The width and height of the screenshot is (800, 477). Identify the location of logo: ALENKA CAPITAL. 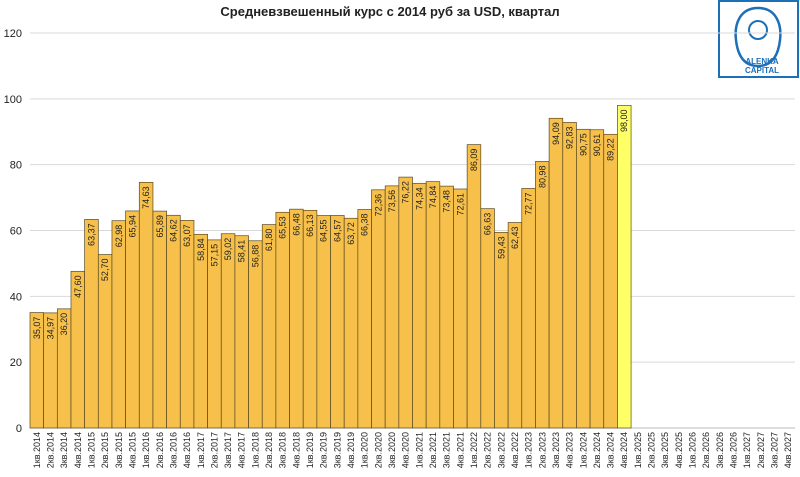
(758, 39).